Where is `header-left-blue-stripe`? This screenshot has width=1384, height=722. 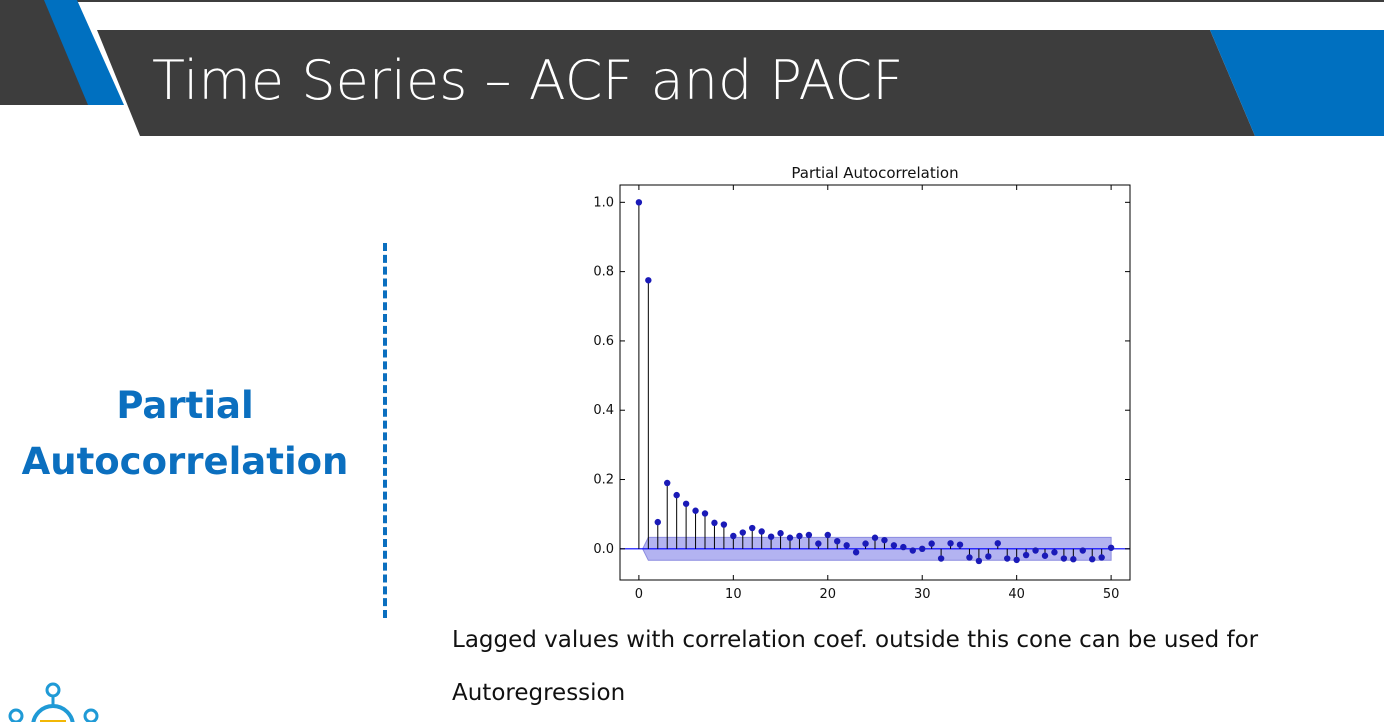
header-left-blue-stripe is located at coordinates (84, 52).